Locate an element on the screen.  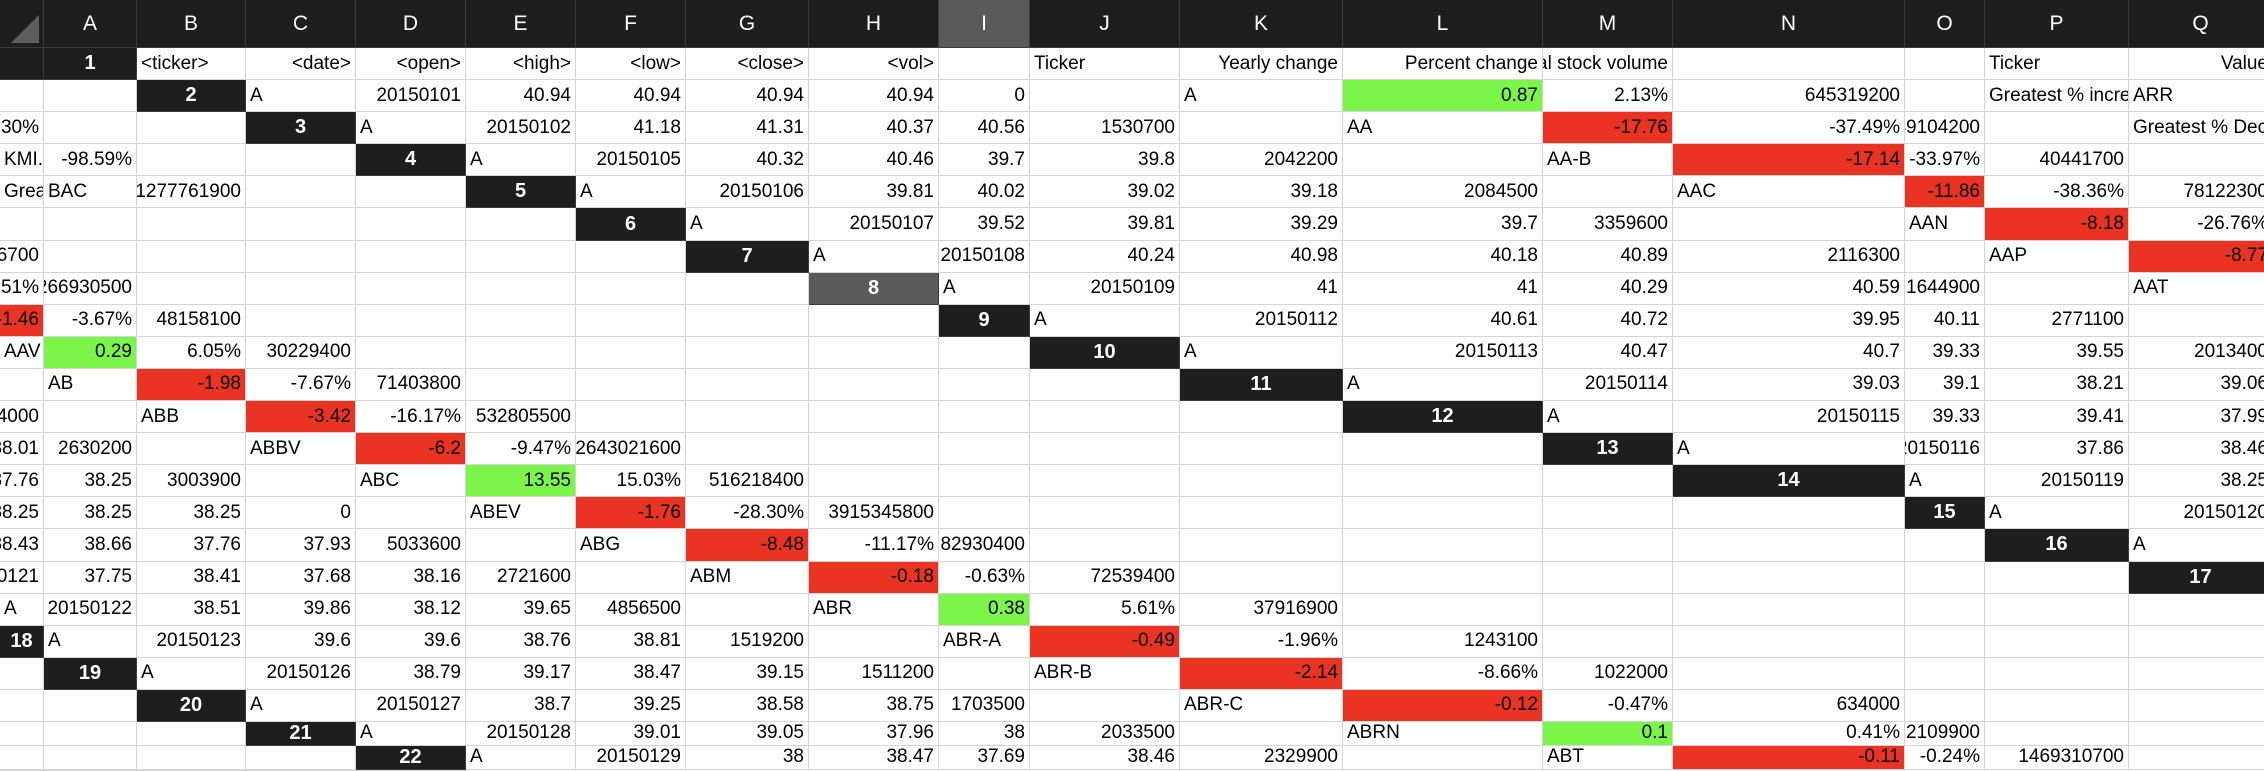
cell-j9: 0.29 is located at coordinates (90, 352).